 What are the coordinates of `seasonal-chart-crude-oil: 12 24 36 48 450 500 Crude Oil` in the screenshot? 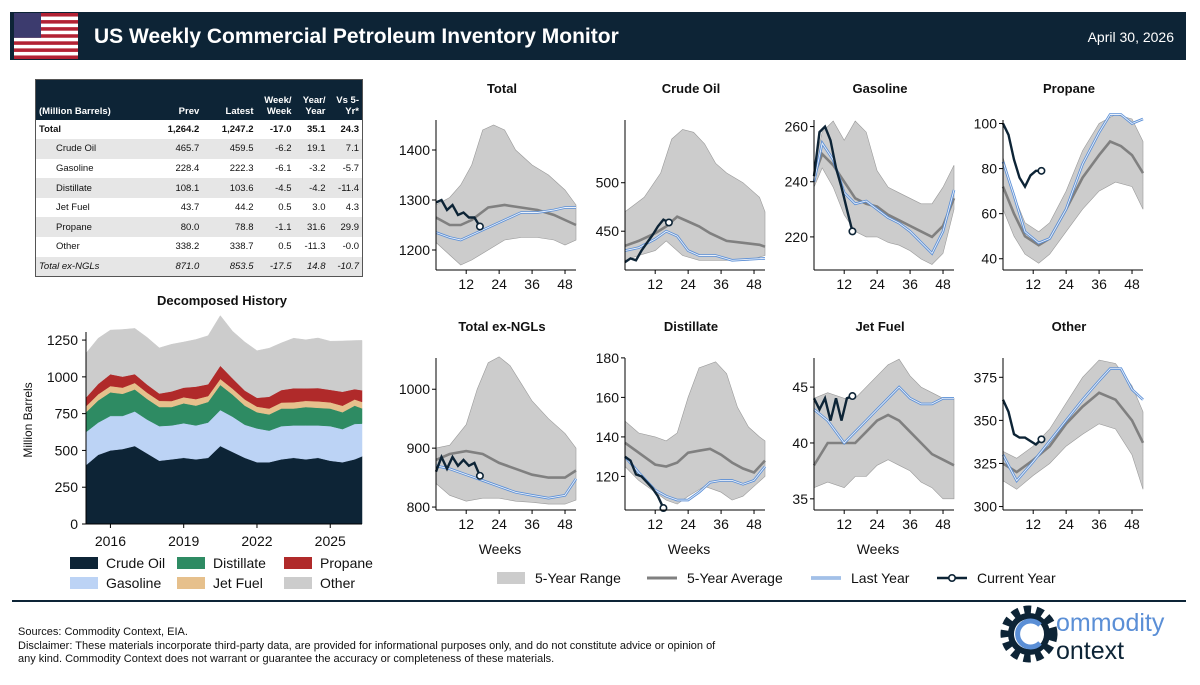 It's located at (681, 186).